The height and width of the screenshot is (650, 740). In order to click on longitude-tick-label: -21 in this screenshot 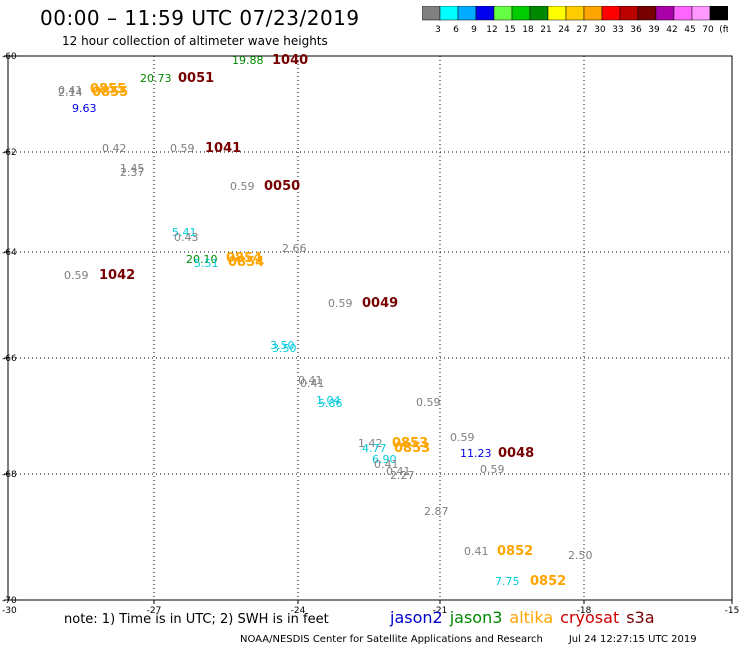, I will do `click(440, 611)`.